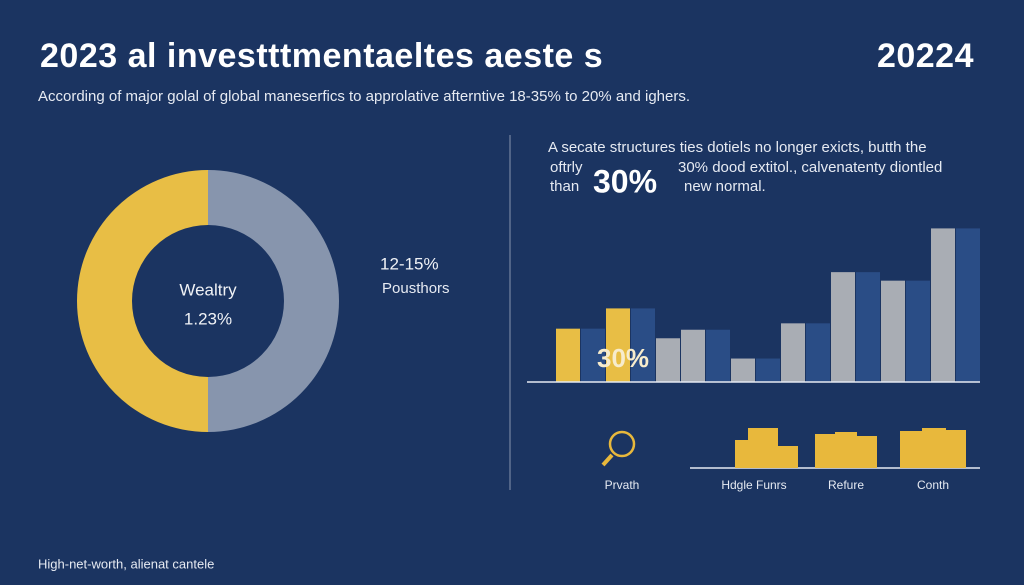 Image resolution: width=1024 pixels, height=585 pixels. What do you see at coordinates (208, 318) in the screenshot?
I see `donut-center-value: 1.23%` at bounding box center [208, 318].